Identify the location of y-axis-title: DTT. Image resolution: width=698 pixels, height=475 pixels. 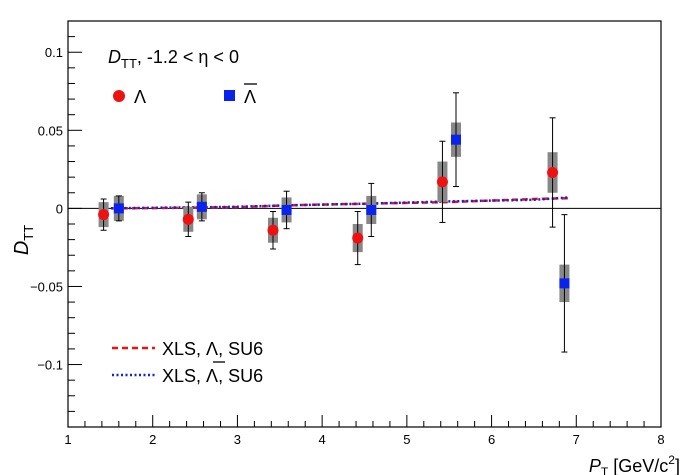
(23, 240).